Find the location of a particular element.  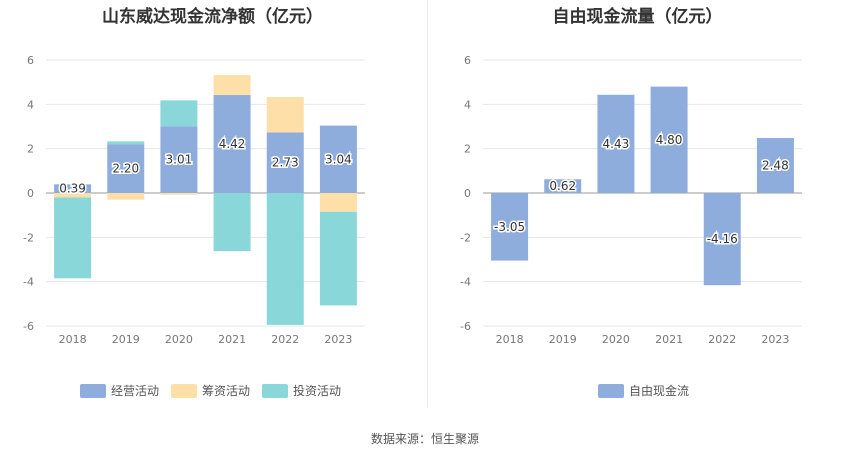

right-x-tick-label: 2020 is located at coordinates (616, 339).